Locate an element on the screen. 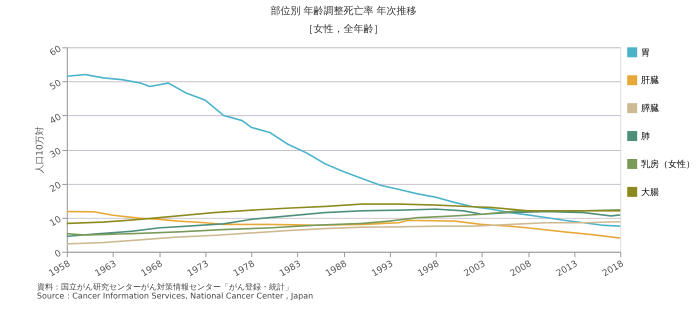  legend-label: 乳房（女性） is located at coordinates (668, 164).